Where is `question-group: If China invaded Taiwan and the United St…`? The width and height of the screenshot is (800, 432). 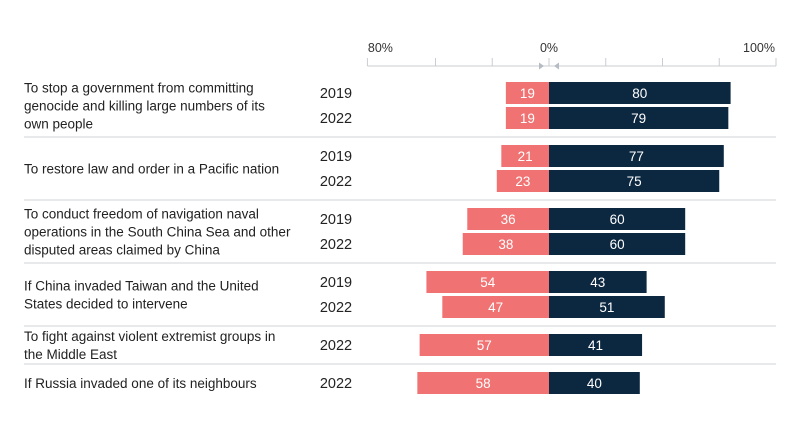 question-group: If China invaded Taiwan and the United St… is located at coordinates (344, 294).